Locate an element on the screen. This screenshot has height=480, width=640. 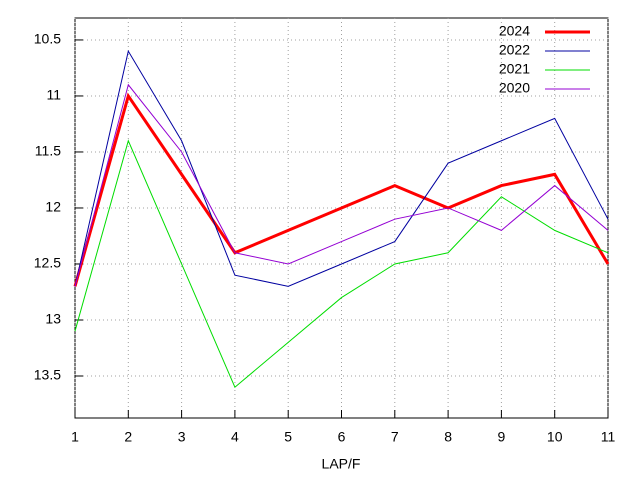
x-tick-label: 9 is located at coordinates (502, 437).